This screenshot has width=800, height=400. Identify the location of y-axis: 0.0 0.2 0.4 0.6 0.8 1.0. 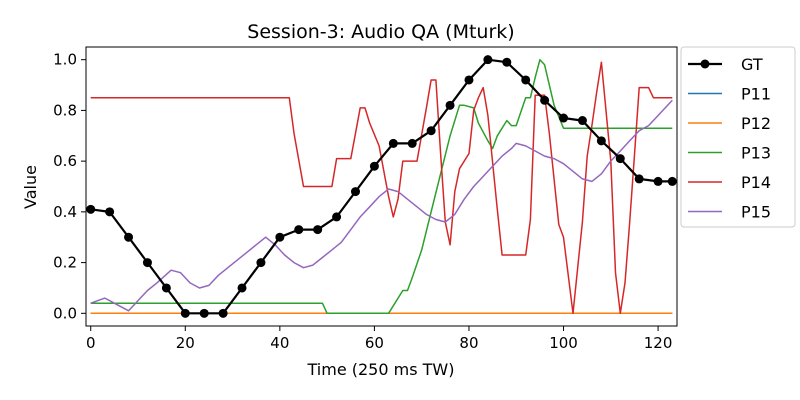
(69, 186).